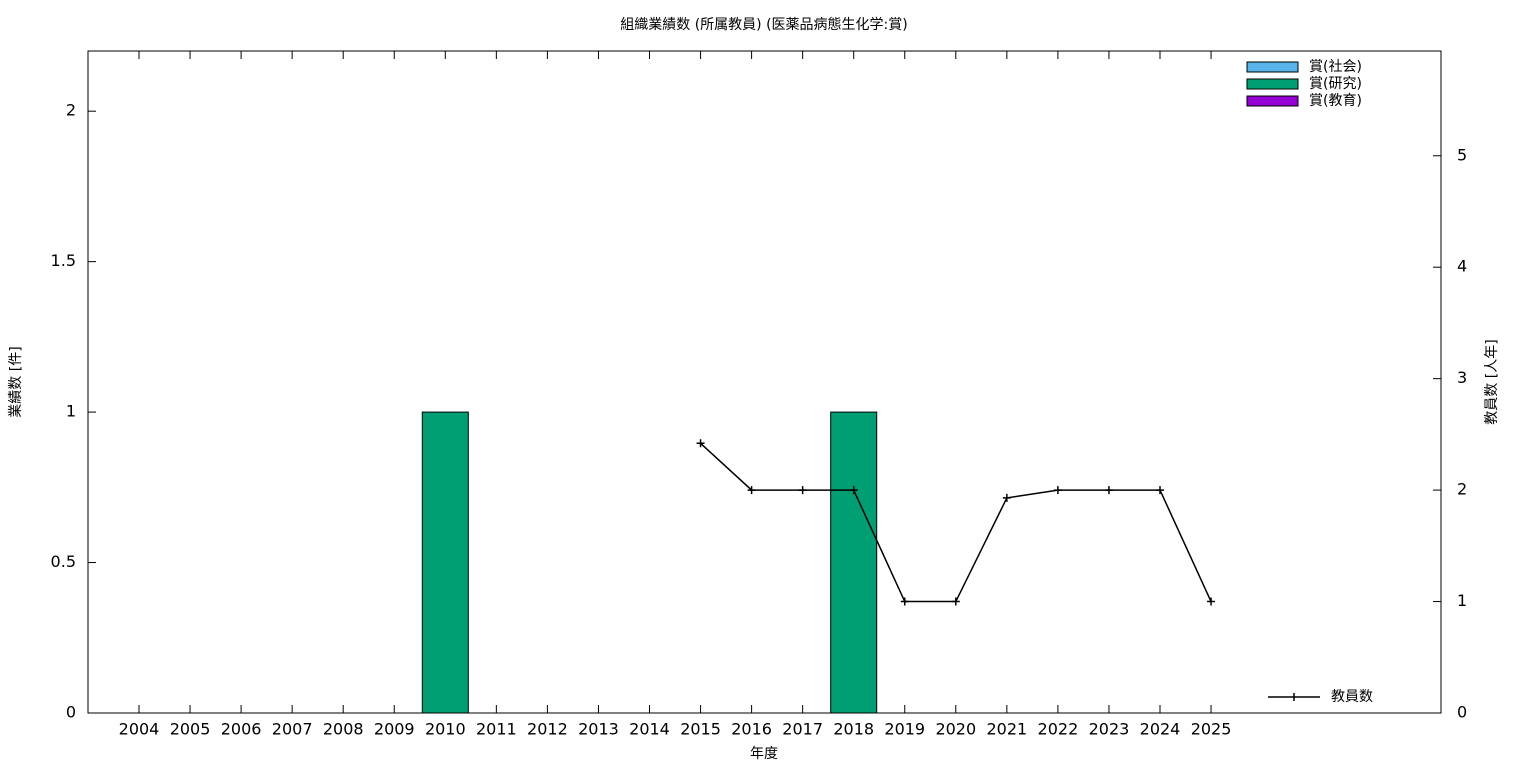 This screenshot has width=1536, height=768. Describe the element at coordinates (1335, 67) in the screenshot. I see `legend-label: 賞(社会)` at that location.